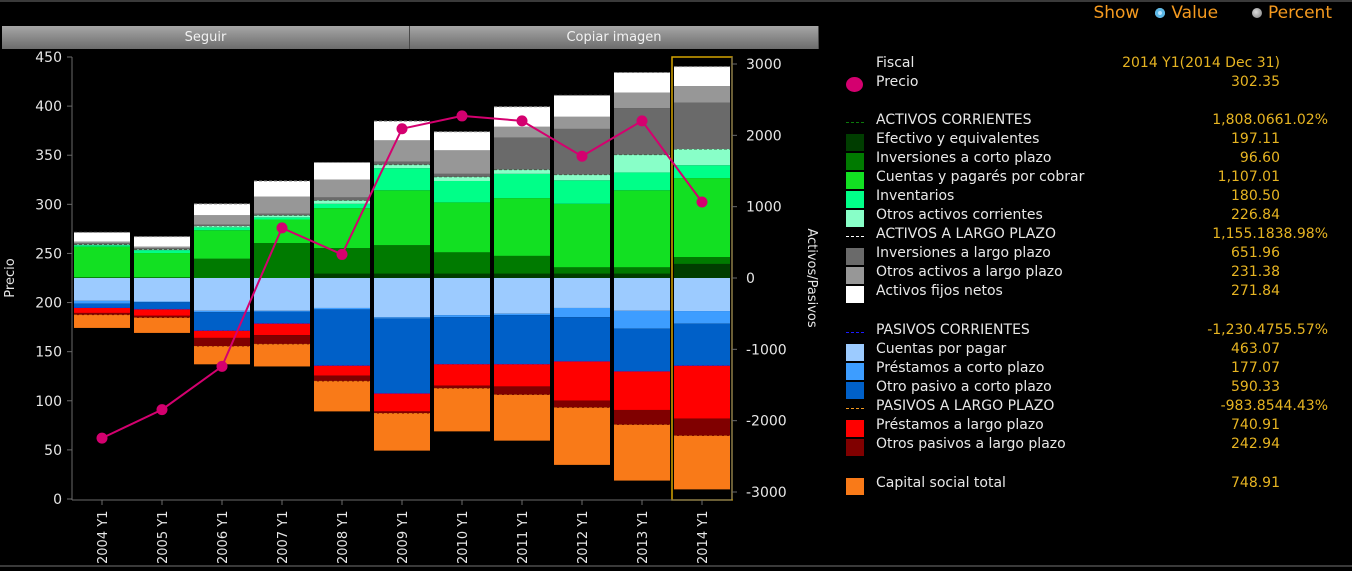 The image size is (1352, 571). What do you see at coordinates (1089, 179) in the screenshot?
I see `legend-item: Cuentas y pagarés por cobrar 1,107.01` at bounding box center [1089, 179].